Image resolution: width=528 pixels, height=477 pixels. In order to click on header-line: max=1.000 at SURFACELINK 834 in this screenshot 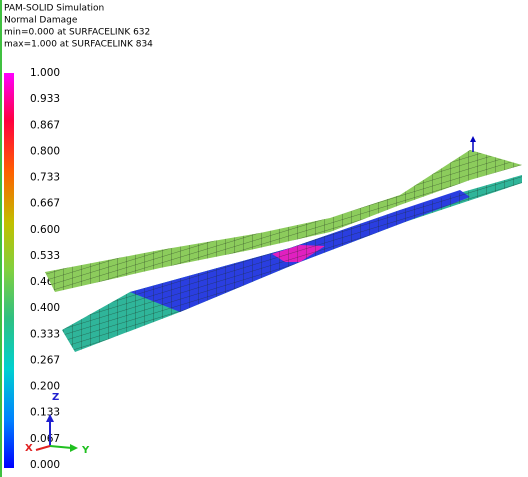, I will do `click(78, 45)`.